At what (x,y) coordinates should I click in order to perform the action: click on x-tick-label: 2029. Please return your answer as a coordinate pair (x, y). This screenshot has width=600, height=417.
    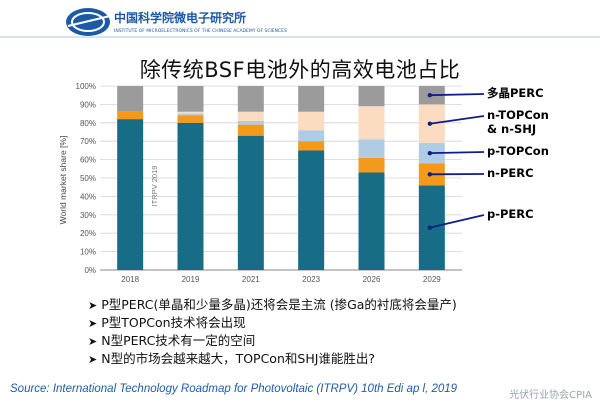
    Looking at the image, I should click on (432, 279).